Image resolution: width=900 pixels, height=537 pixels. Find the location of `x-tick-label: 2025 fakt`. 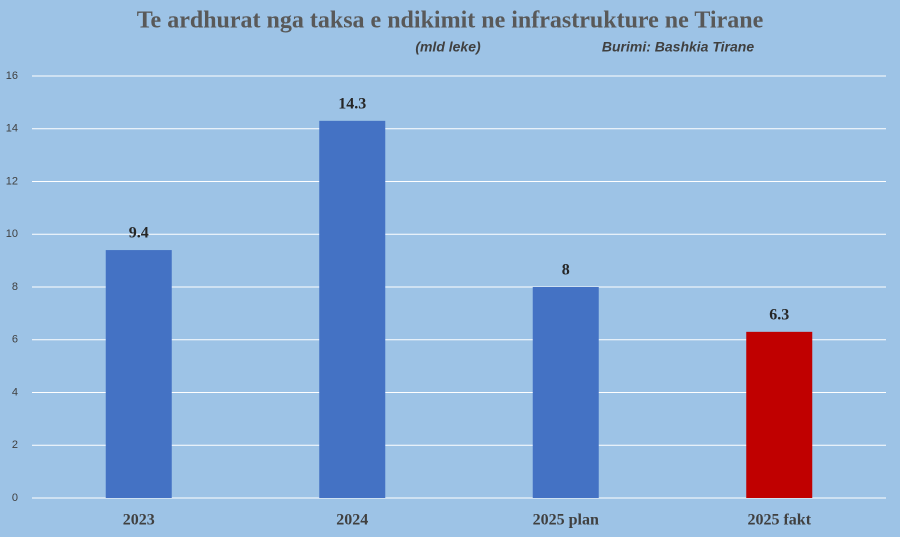

x-tick-label: 2025 fakt is located at coordinates (779, 520).